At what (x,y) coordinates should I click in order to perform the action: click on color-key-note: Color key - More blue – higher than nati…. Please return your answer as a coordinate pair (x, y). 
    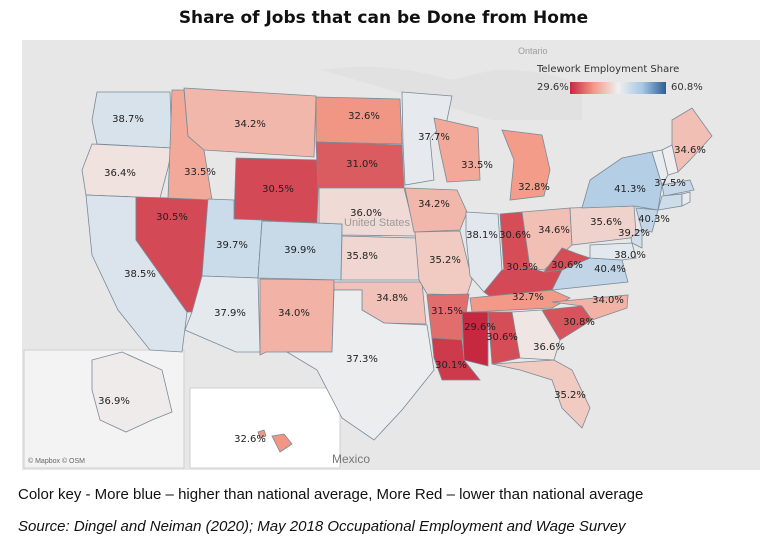
    Looking at the image, I should click on (331, 494).